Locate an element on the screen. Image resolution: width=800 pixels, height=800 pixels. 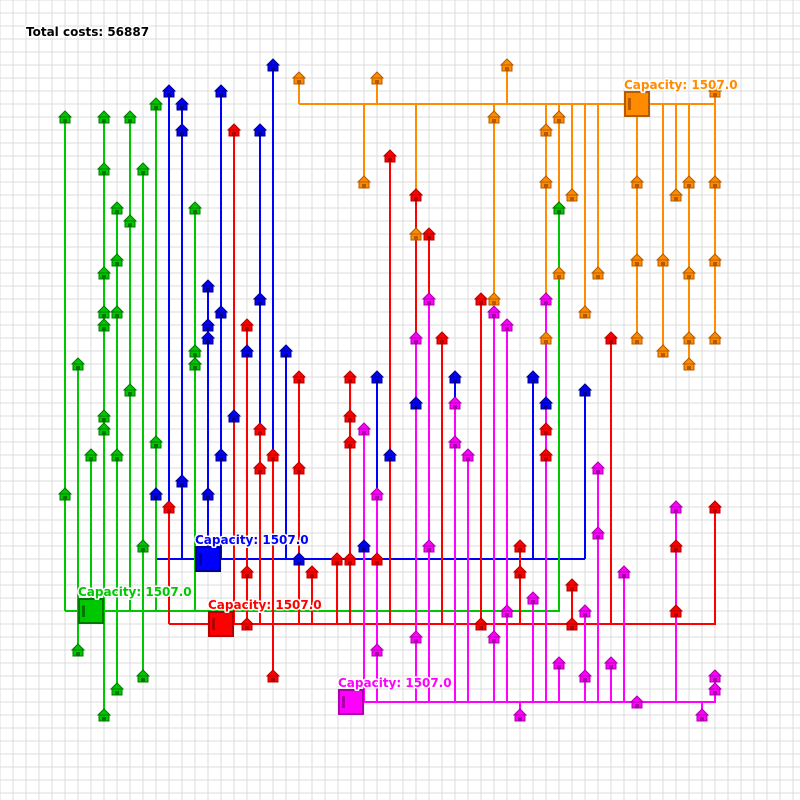
blue-depot-capacity-label: Capacity: 1507.0 is located at coordinates (252, 540).